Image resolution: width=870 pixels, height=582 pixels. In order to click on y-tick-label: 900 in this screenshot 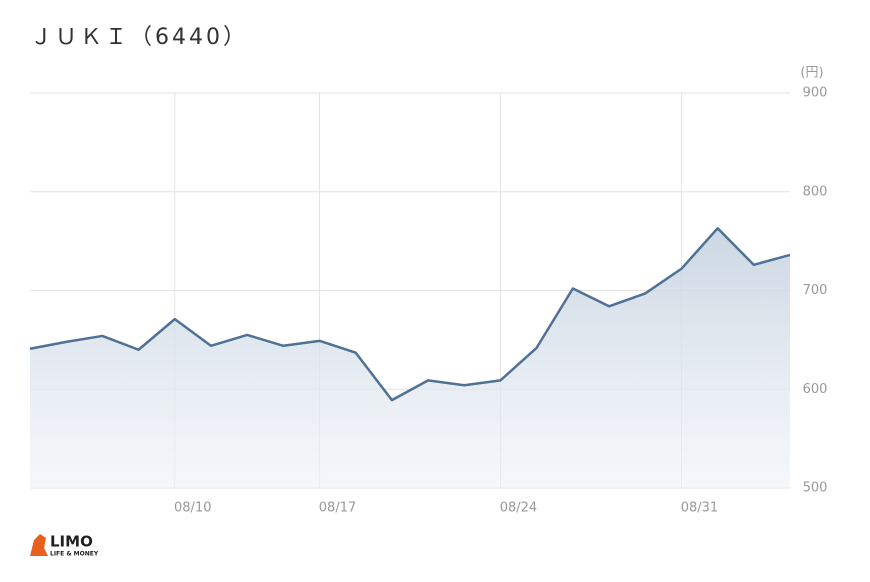, I will do `click(815, 93)`.